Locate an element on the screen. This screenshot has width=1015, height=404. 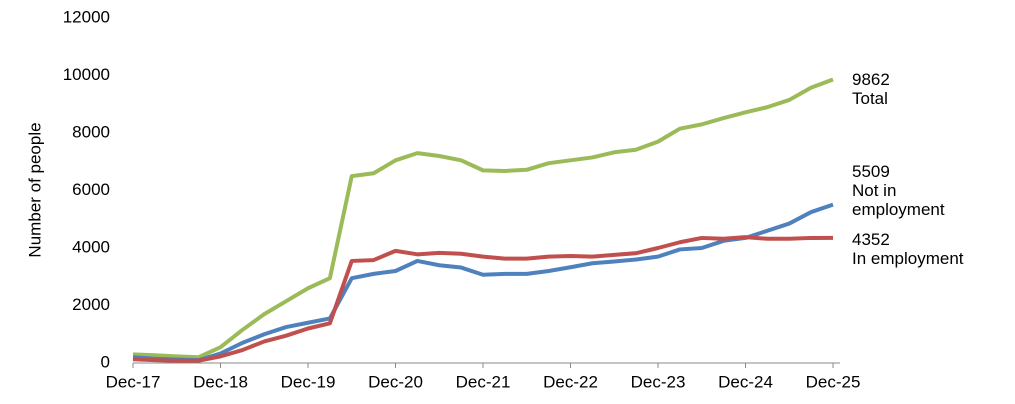
end-value: 5509 is located at coordinates (871, 171).